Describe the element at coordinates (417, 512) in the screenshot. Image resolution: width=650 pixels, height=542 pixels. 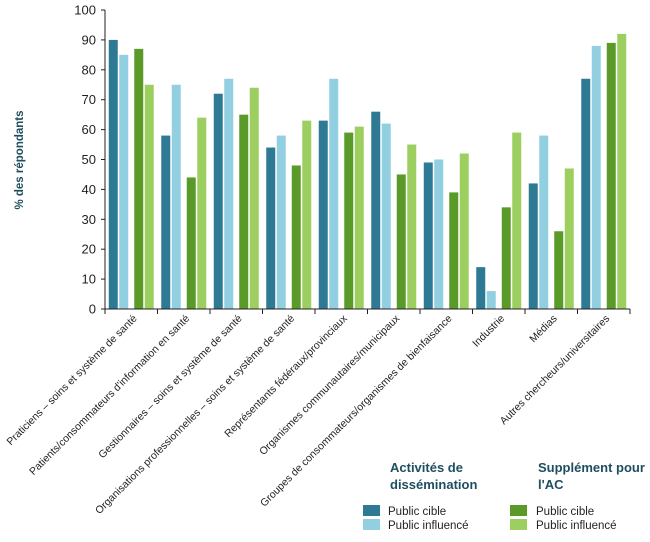
I see `legend-label-dissemination-public-cible: Public cible` at that location.